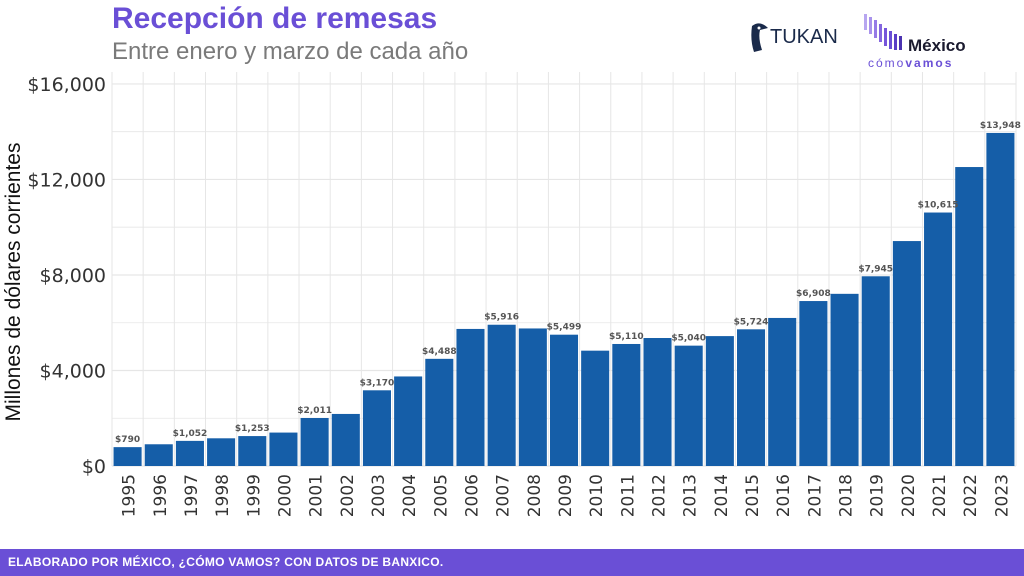 Image resolution: width=1024 pixels, height=576 pixels. Describe the element at coordinates (784, 495) in the screenshot. I see `x-tick-label-2016: 2016` at that location.